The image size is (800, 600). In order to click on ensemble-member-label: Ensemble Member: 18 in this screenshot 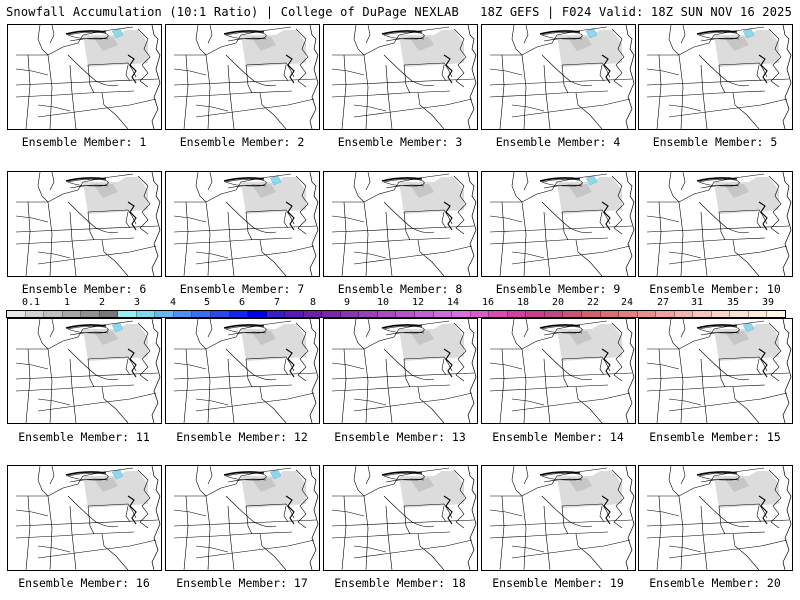, I will do `click(400, 583)`.